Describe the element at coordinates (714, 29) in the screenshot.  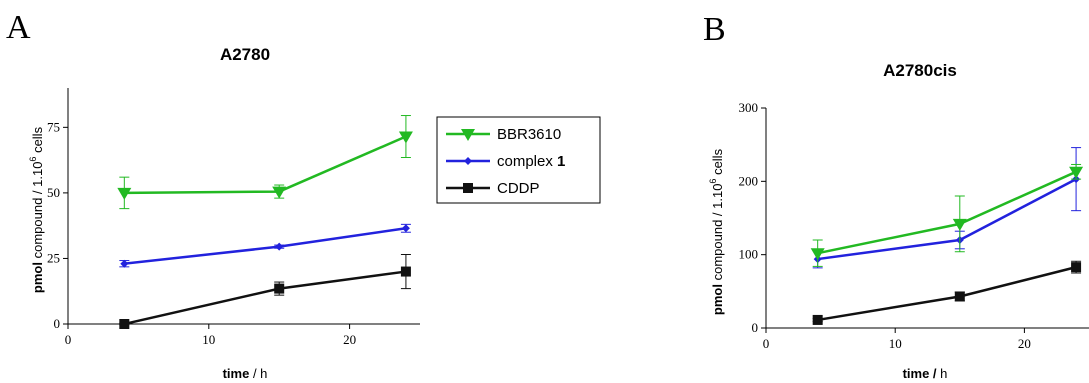
I see `panel-letter-b: B` at that location.